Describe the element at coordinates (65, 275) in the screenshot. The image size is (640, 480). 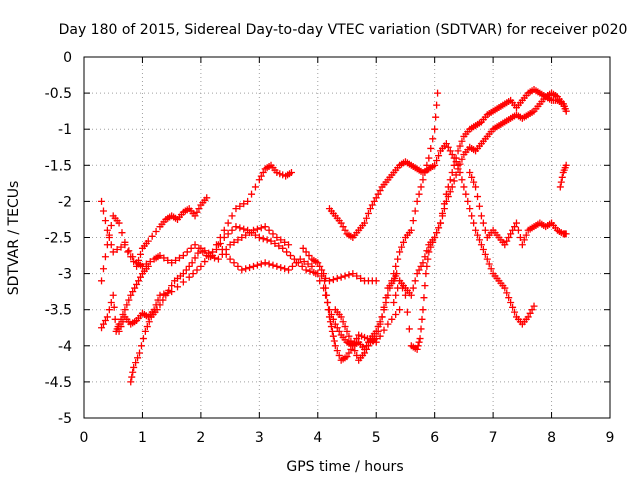
I see `y-tick-label: -3` at that location.